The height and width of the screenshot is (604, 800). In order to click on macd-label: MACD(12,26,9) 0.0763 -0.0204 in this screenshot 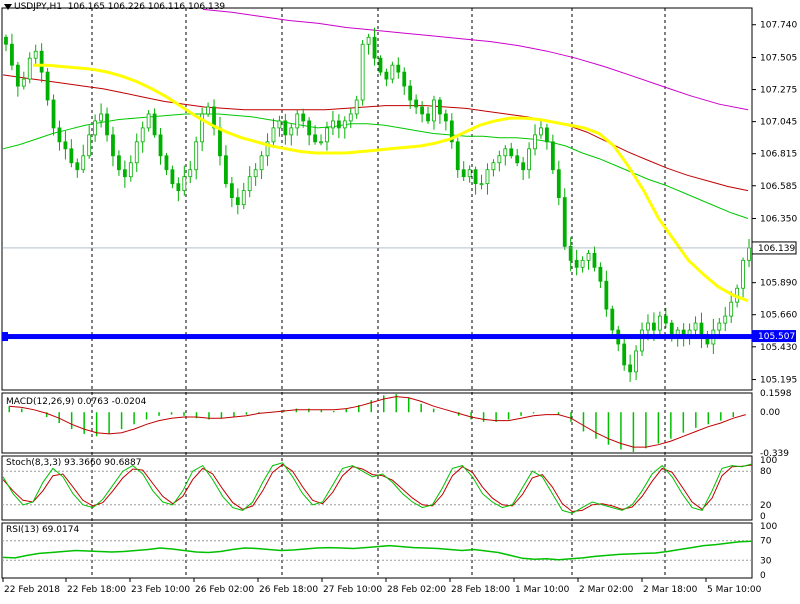, I will do `click(76, 402)`.